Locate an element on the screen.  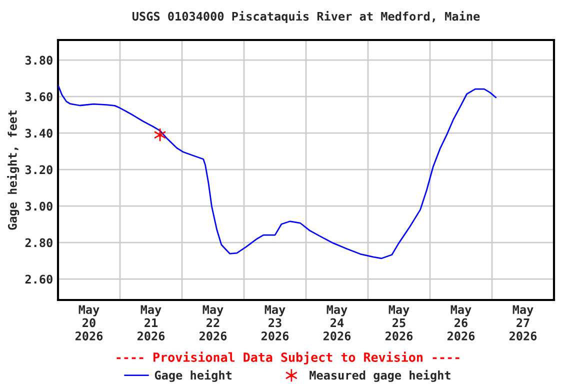
x-tick-label: May 23 2026 is located at coordinates (275, 322).